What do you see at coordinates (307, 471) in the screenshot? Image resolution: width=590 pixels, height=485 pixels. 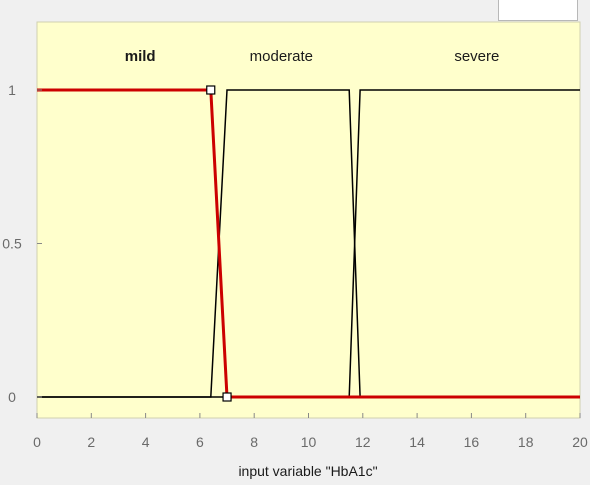 I see `x-axis-title: input variable "HbA1c"` at bounding box center [307, 471].